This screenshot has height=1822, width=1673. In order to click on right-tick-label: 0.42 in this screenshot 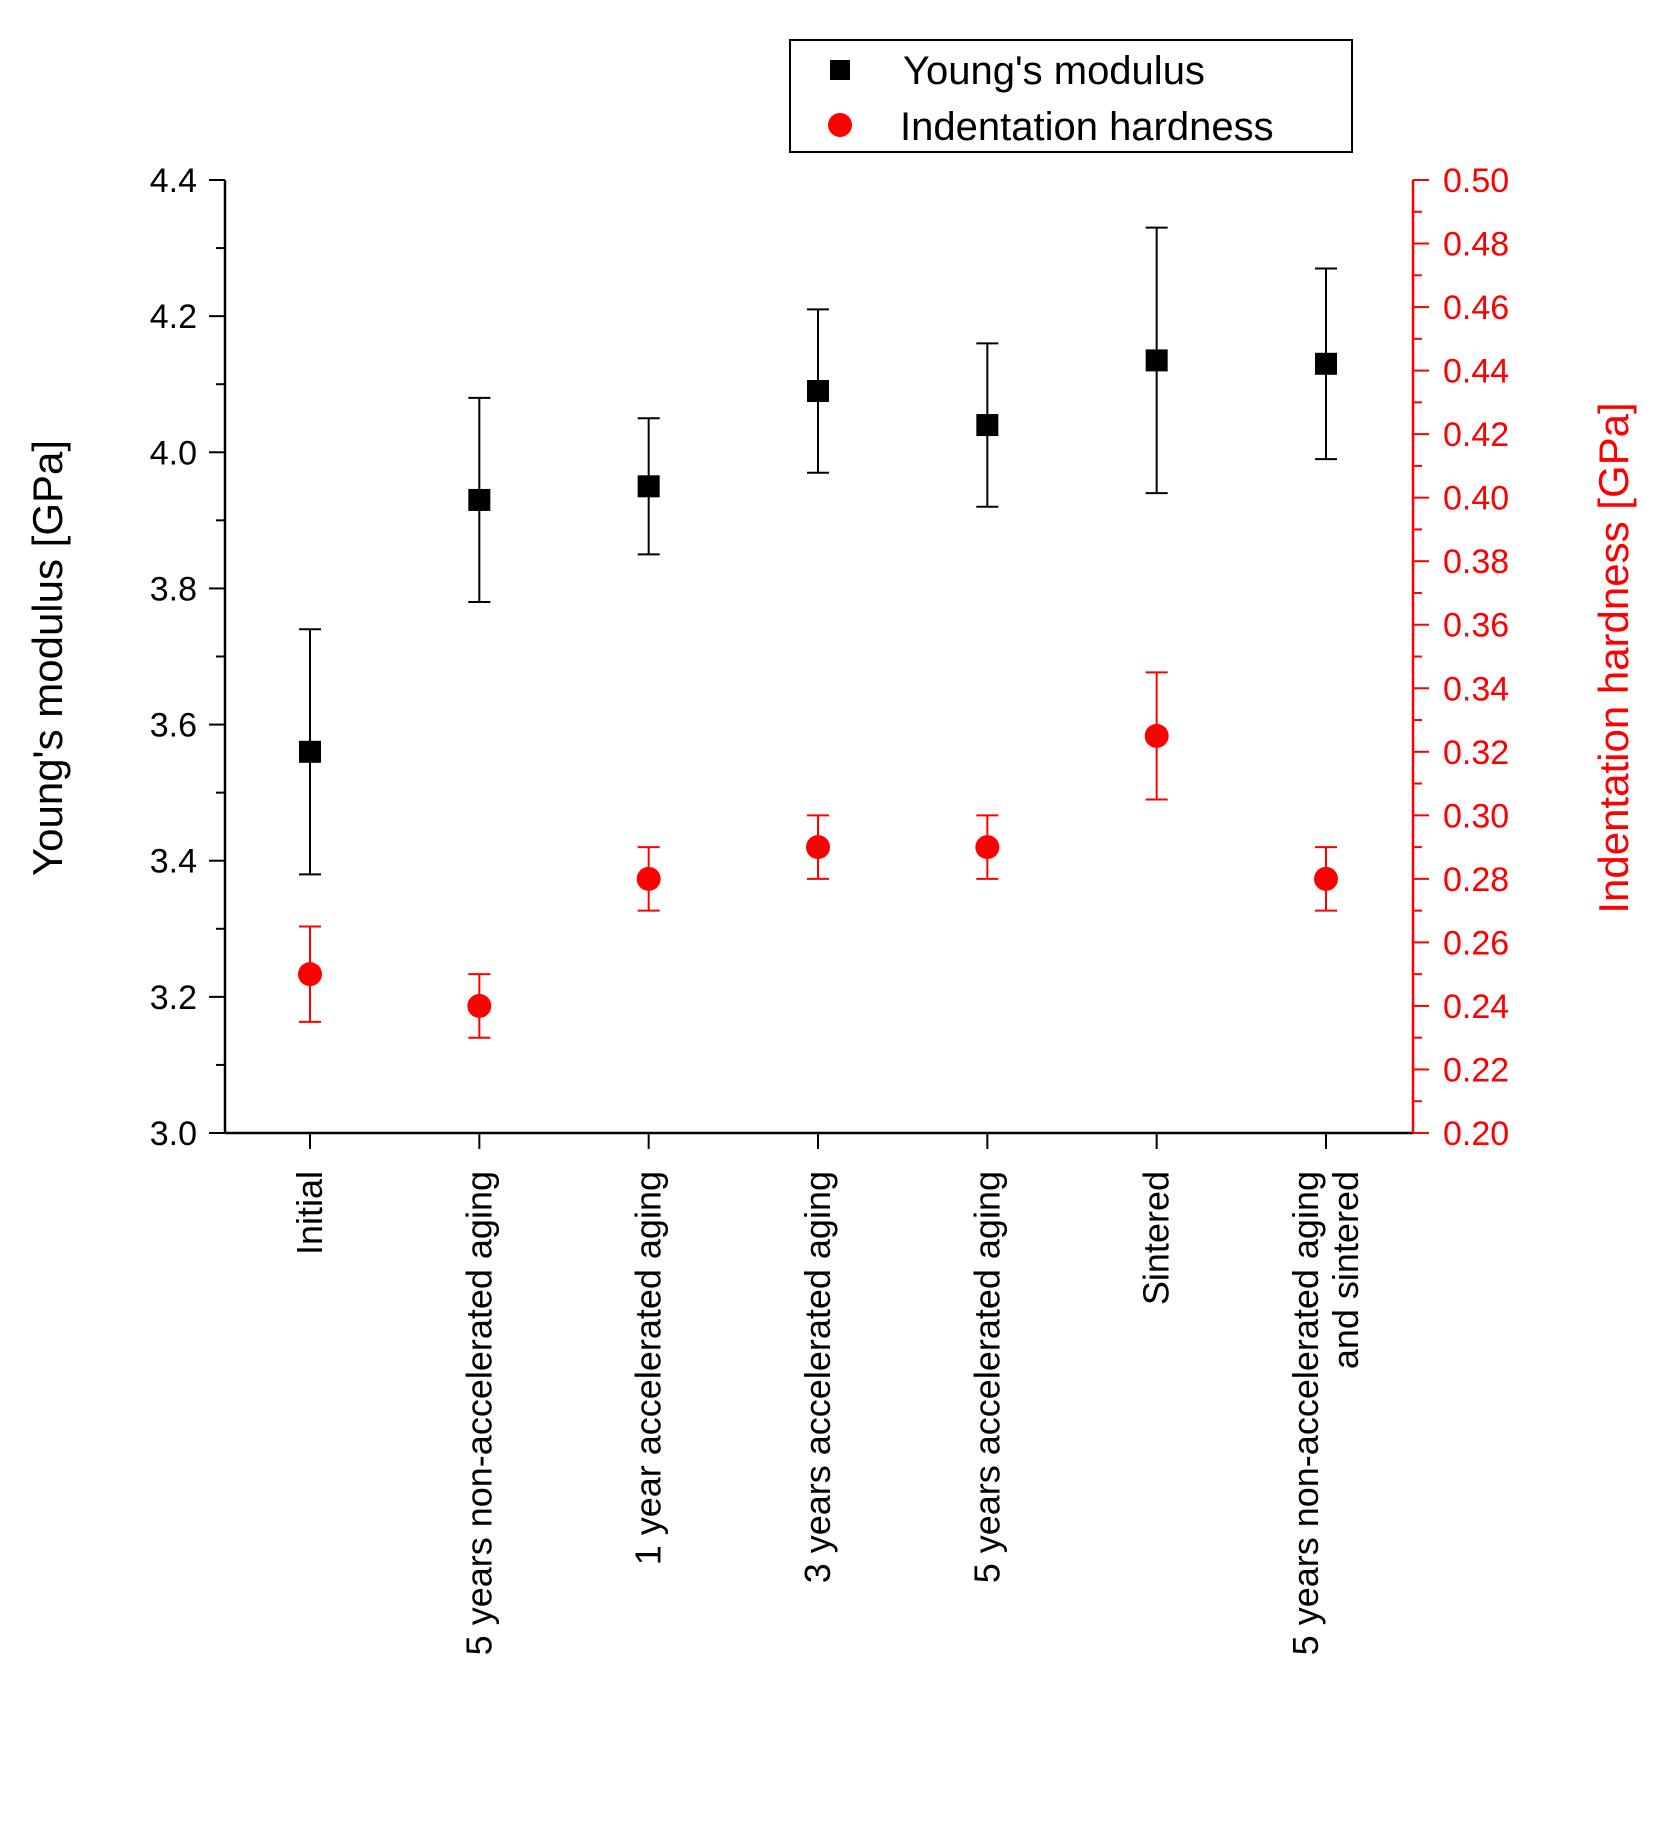, I will do `click(1476, 435)`.